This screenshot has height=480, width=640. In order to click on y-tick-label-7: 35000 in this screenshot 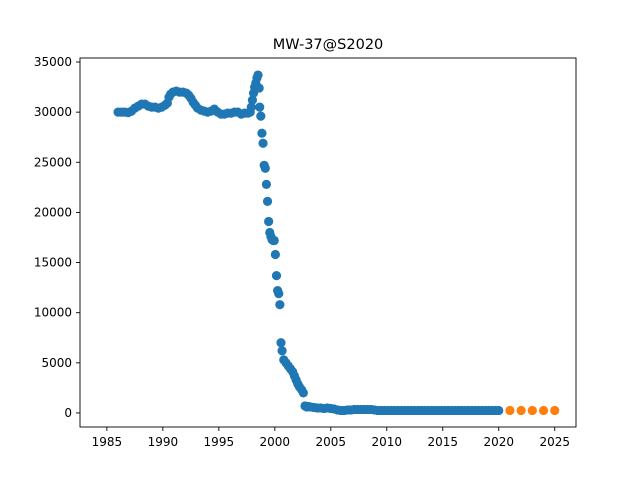, I will do `click(53, 62)`.